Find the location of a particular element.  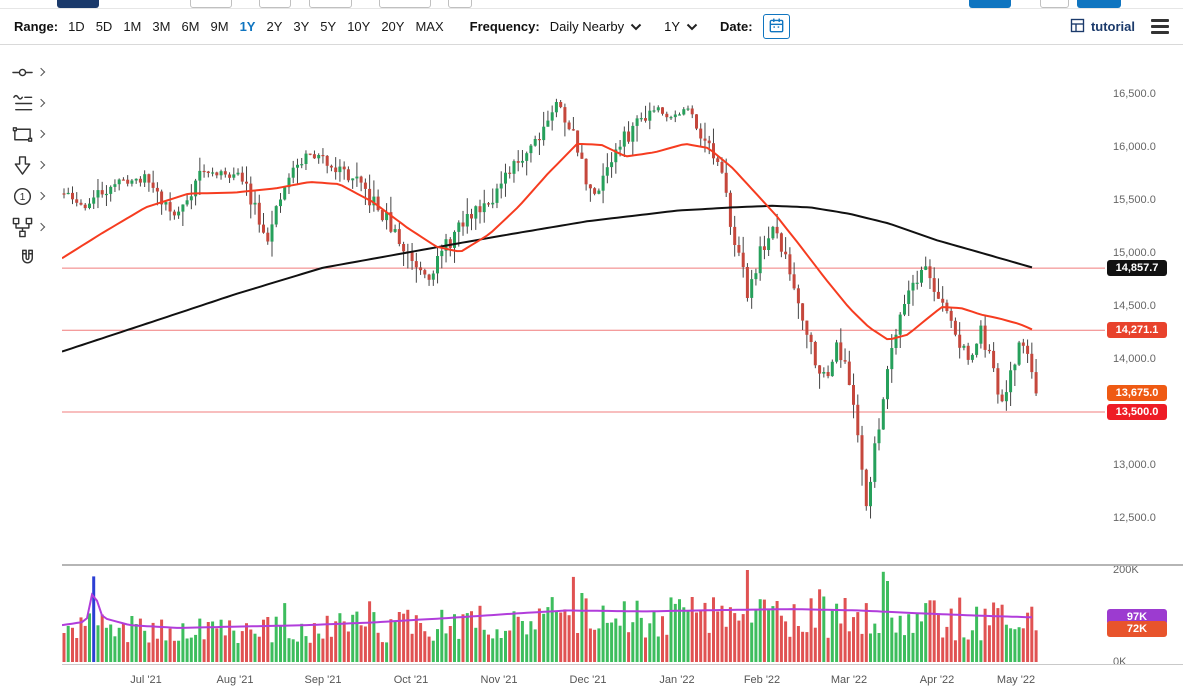

month-label: Jan '22 is located at coordinates (677, 680).